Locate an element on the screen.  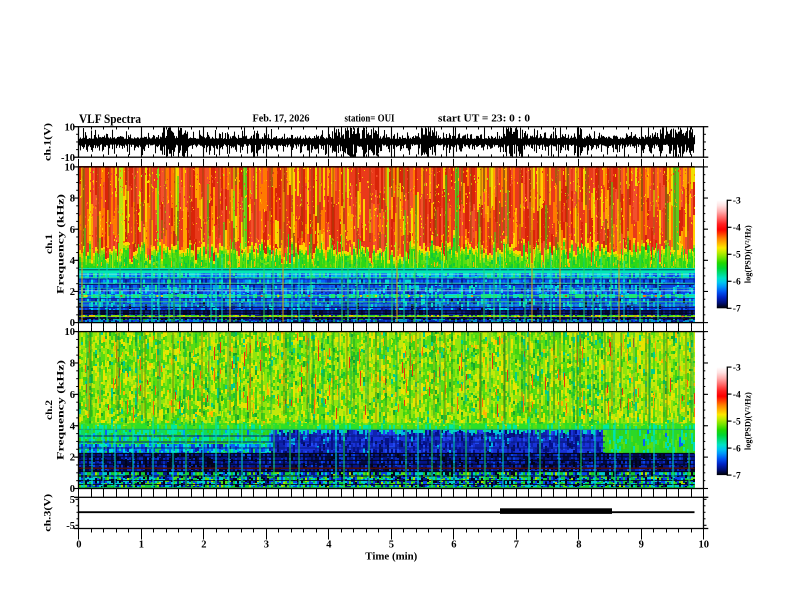
svg-text: Feb. 17, 2026 is located at coordinates (281, 119).